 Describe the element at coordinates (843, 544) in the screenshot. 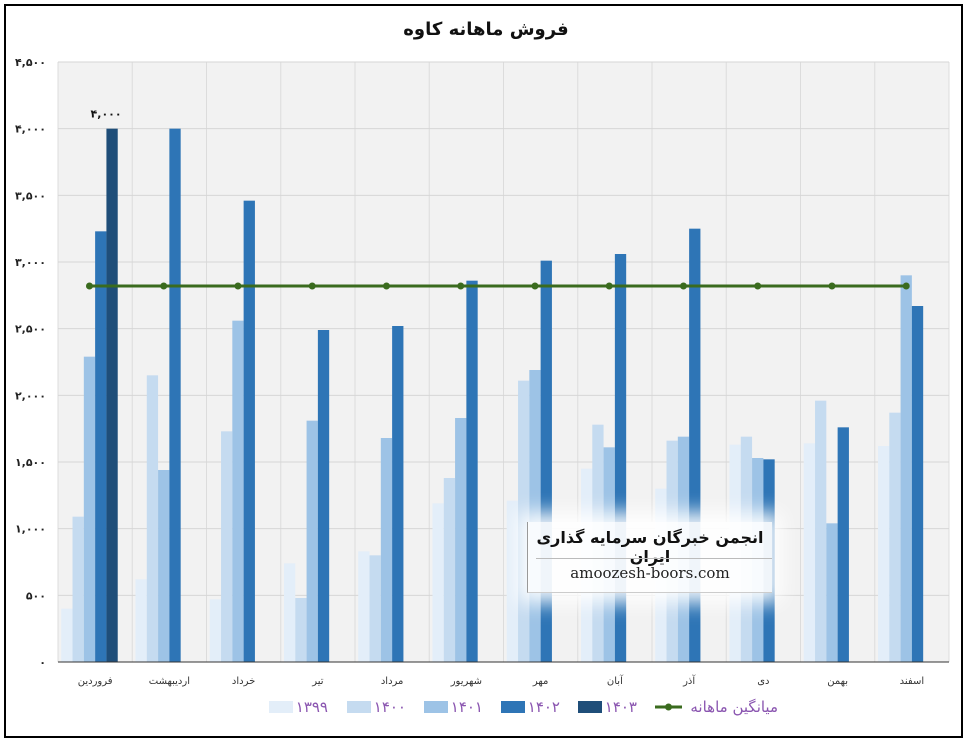

I see `bar-۱۴۰۲-بهمن` at that location.